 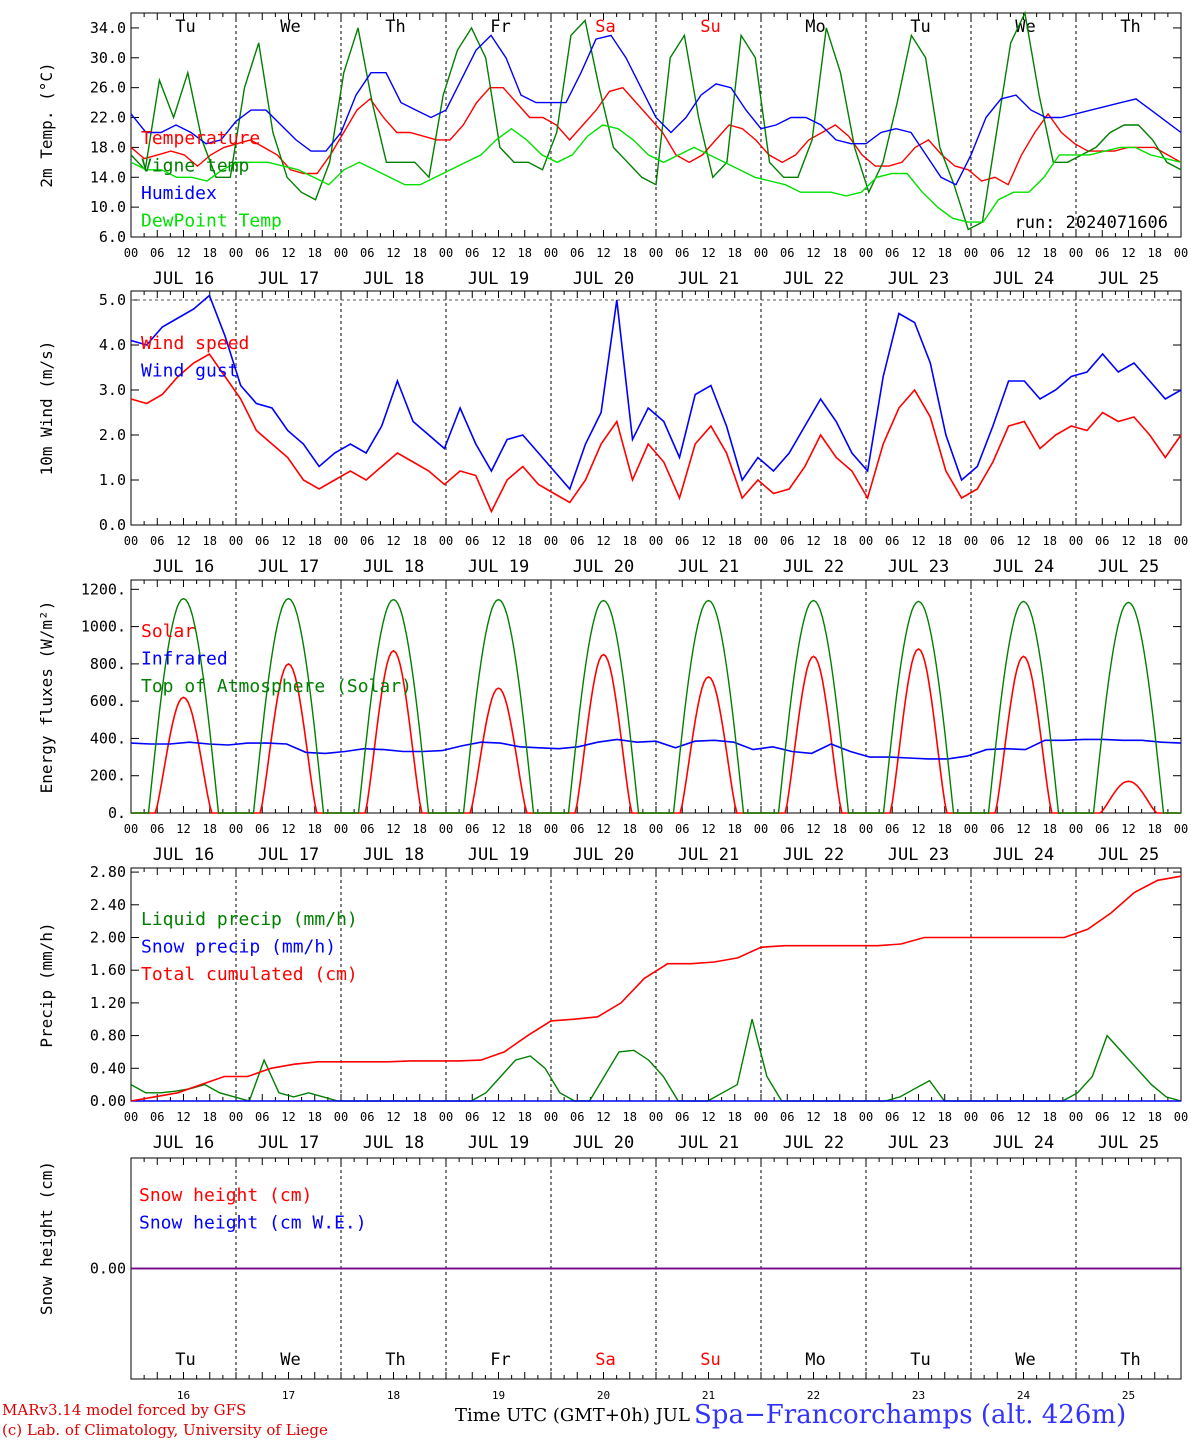 What do you see at coordinates (112, 525) in the screenshot?
I see `y-tick-label: 0.0` at bounding box center [112, 525].